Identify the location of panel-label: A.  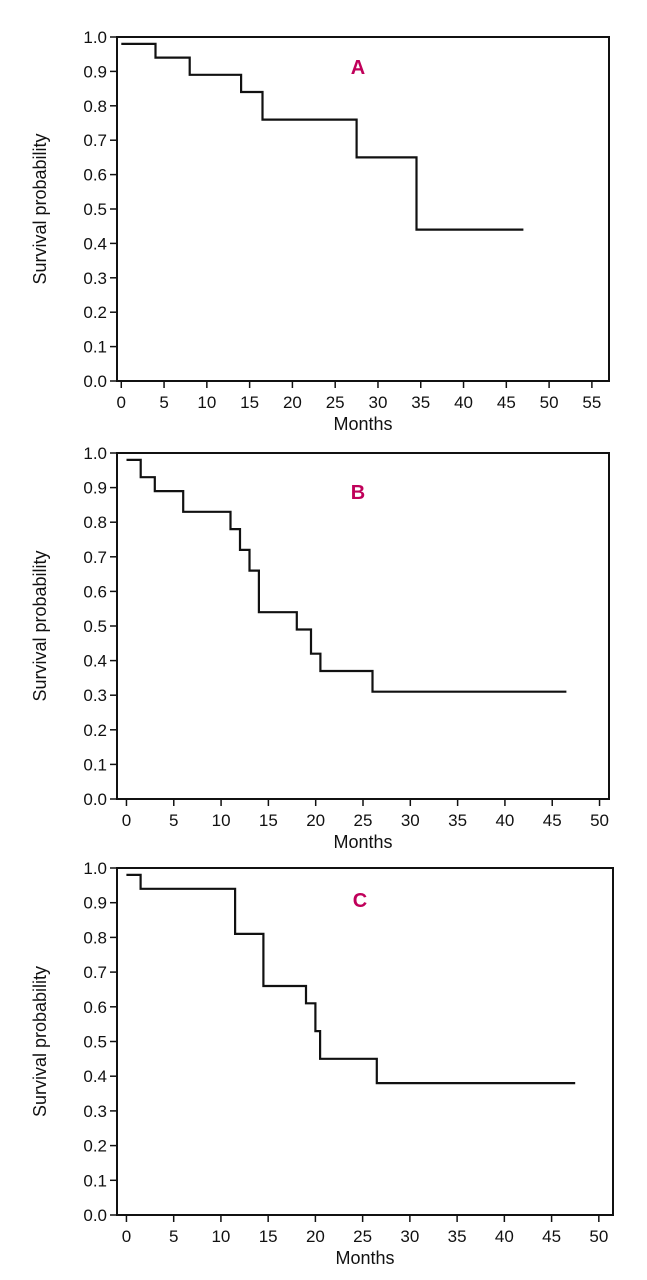
(358, 68).